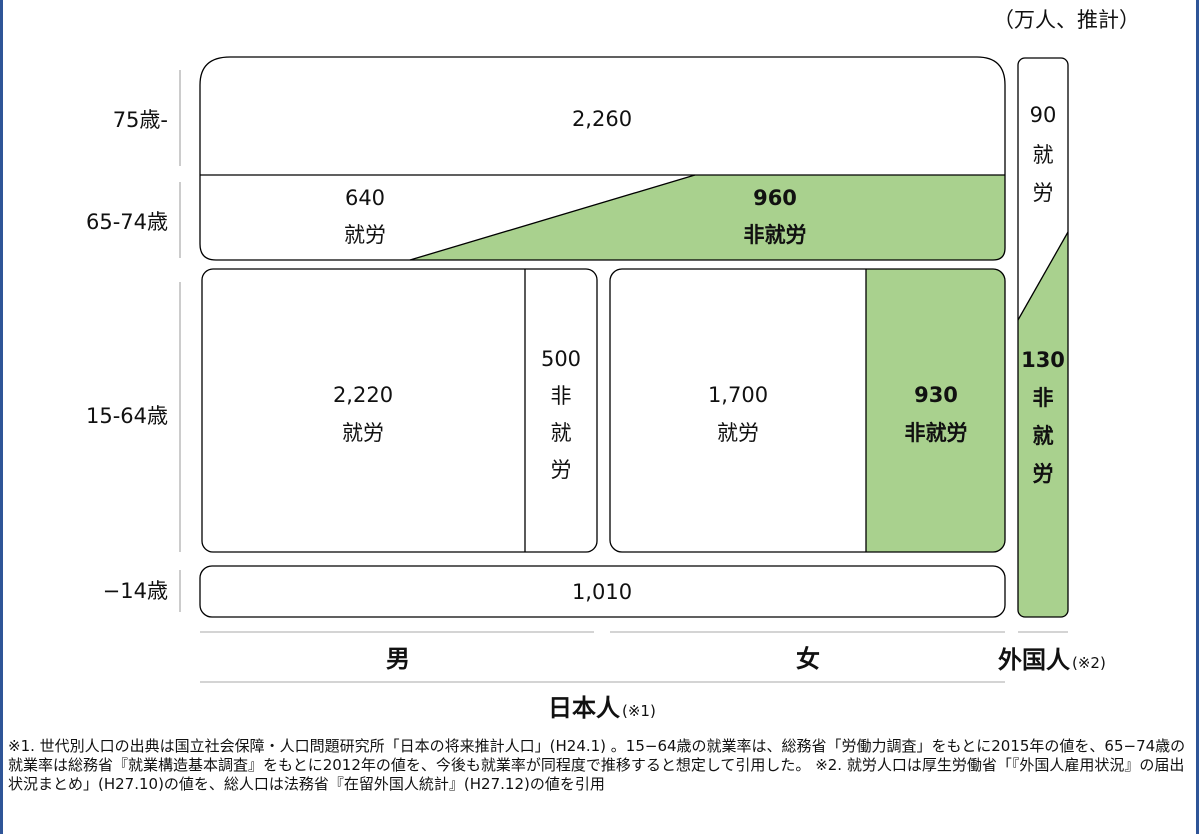 This screenshot has height=834, width=1199. Describe the element at coordinates (363, 433) in the screenshot. I see `male-employed-label: 就労` at that location.